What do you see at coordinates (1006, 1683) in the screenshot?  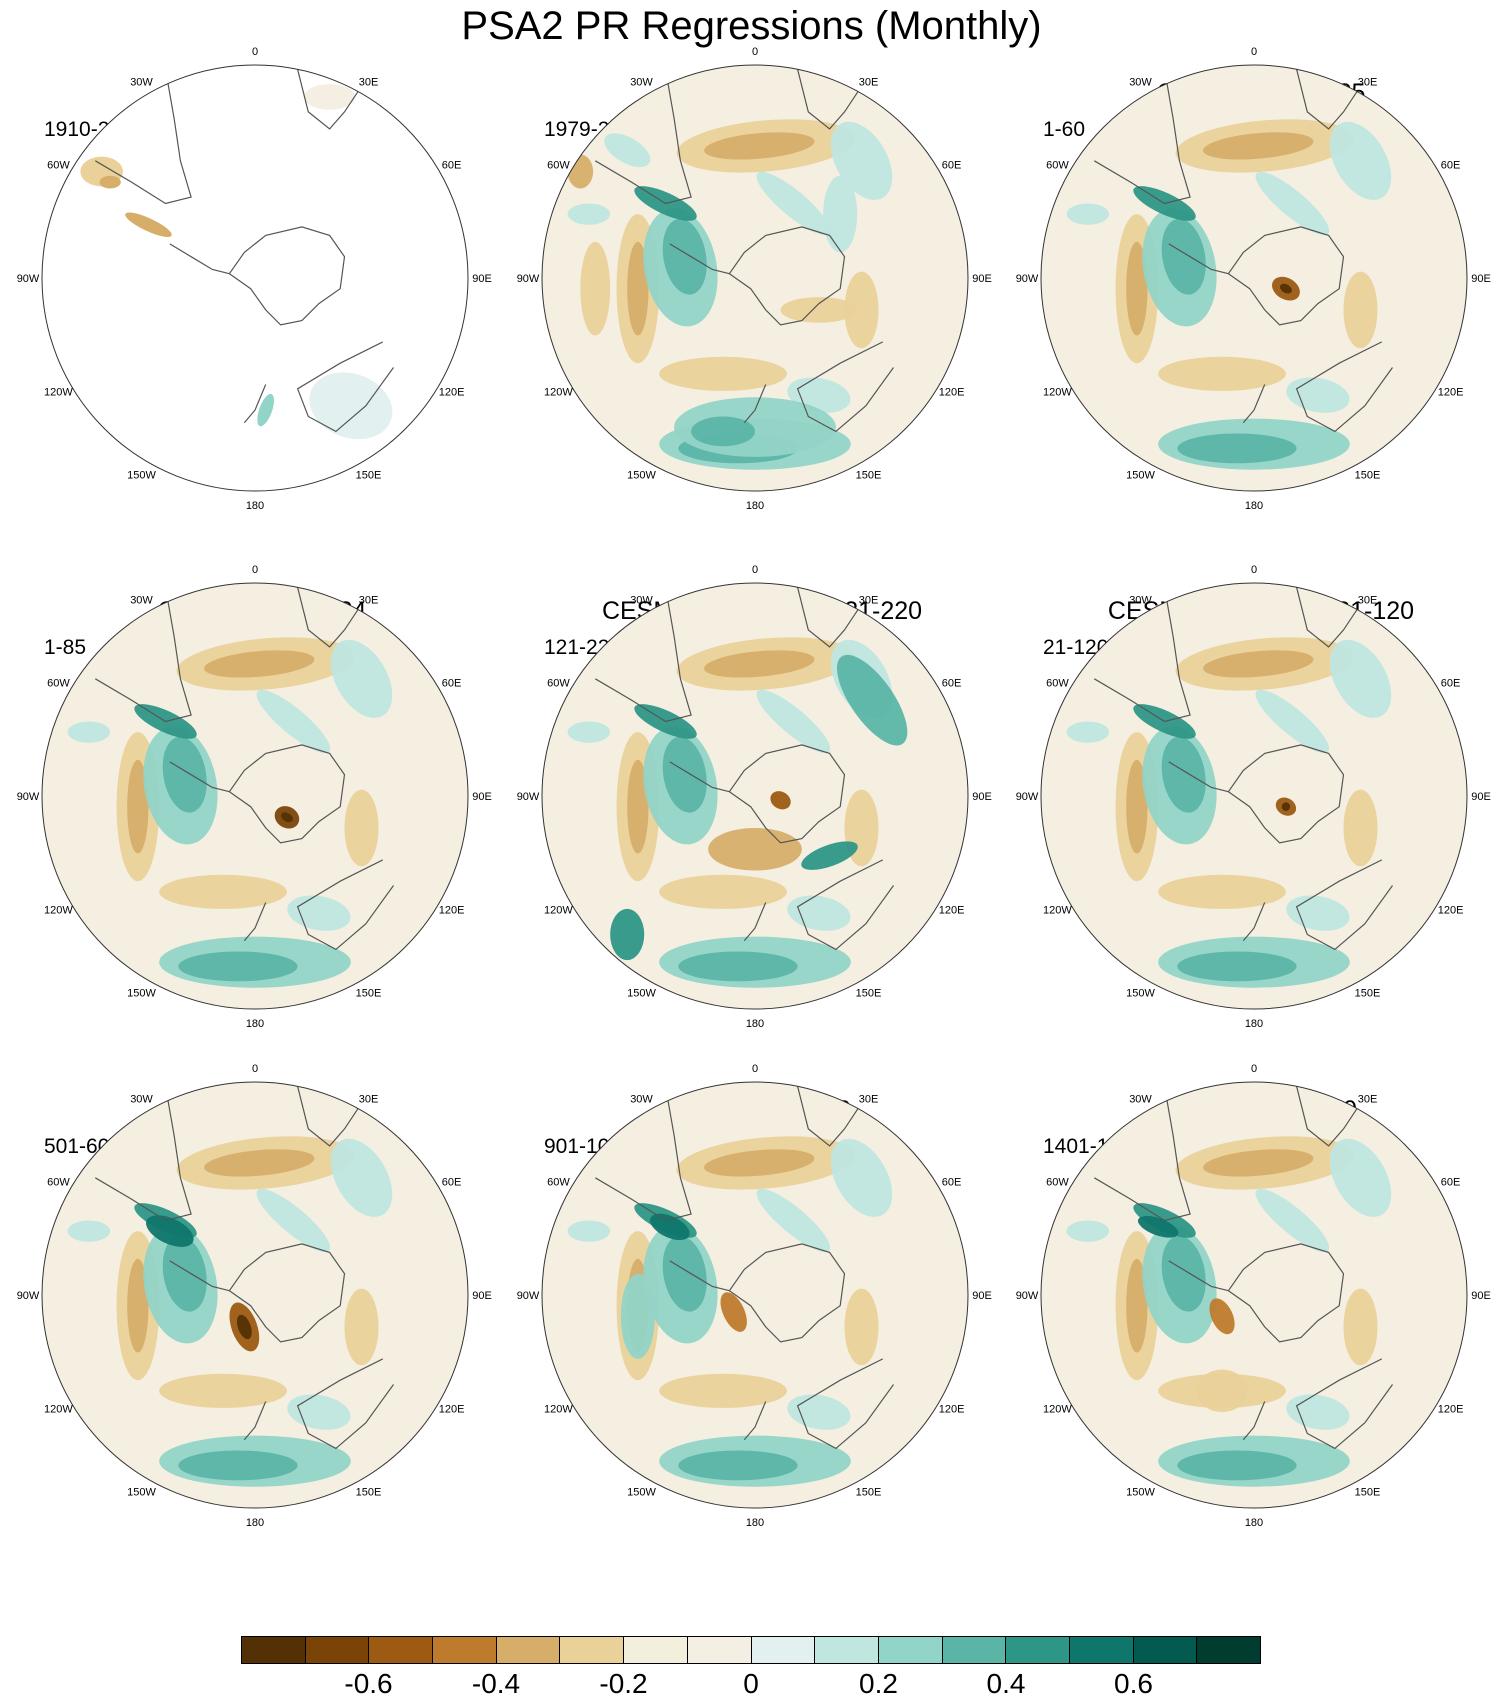 I see `colorbar-tick-label: 0.4` at bounding box center [1006, 1683].